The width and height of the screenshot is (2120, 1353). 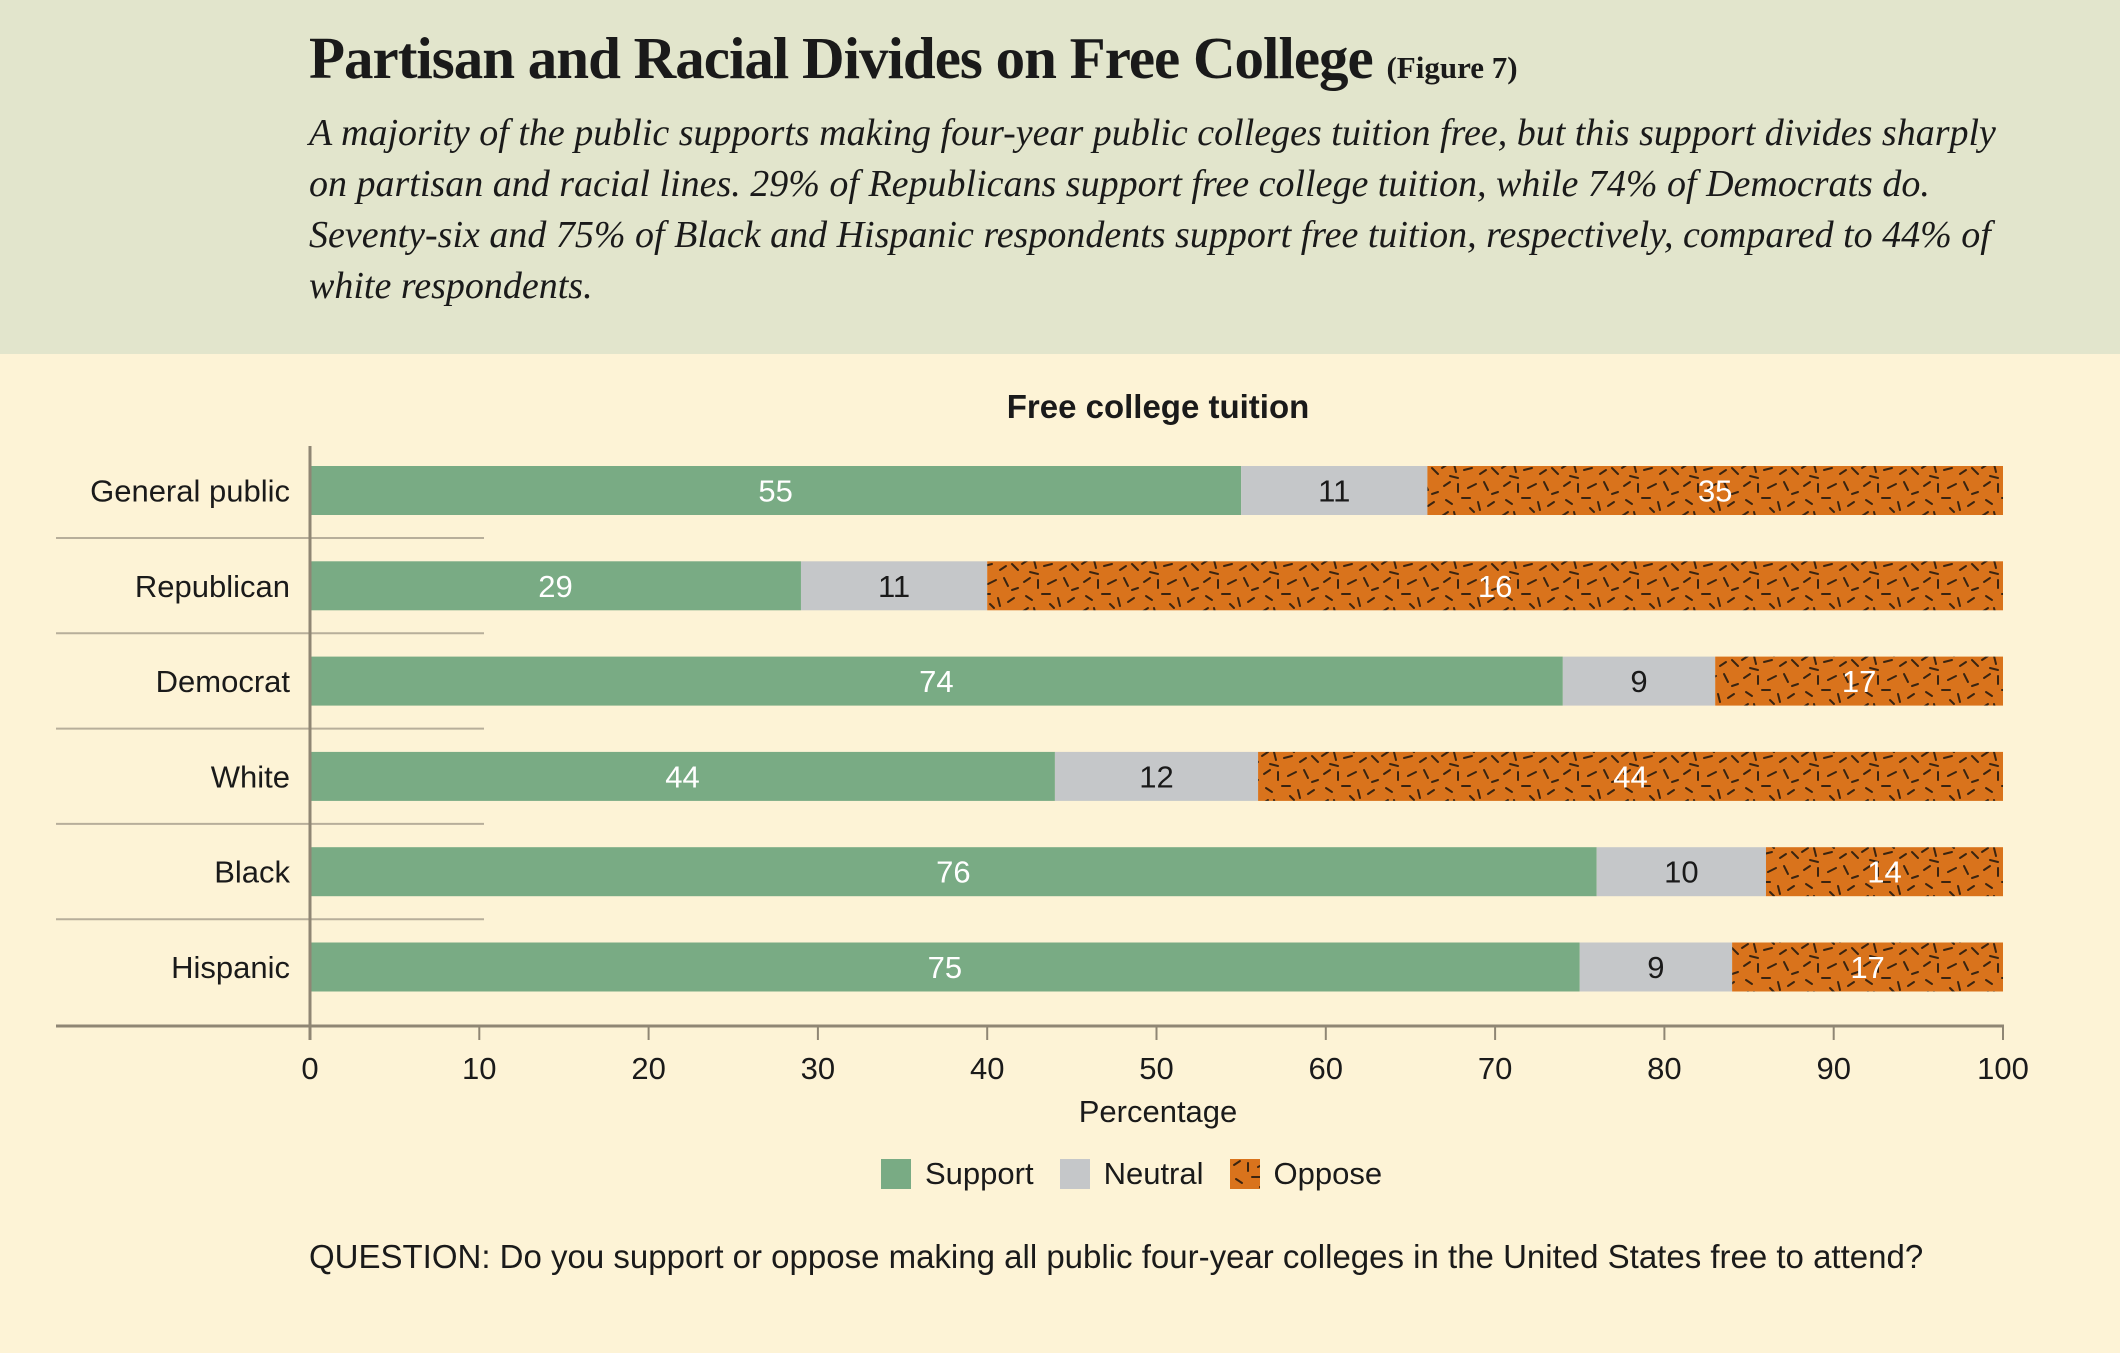 I want to click on legend-swatch-neutral, so click(x=1074, y=1174).